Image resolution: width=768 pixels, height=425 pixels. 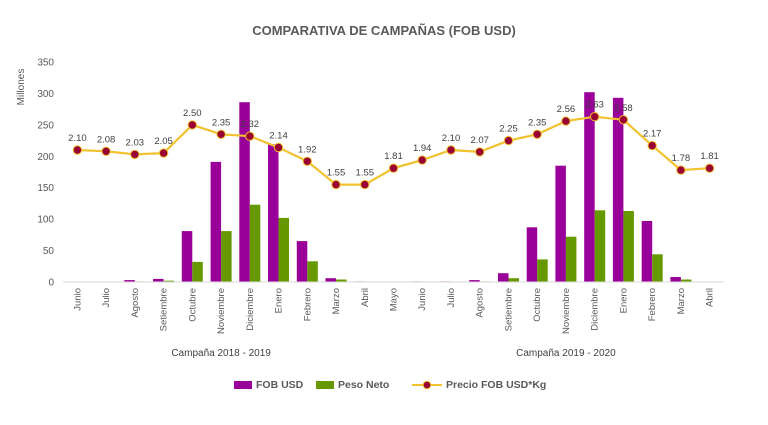 I want to click on price-data-label: 2.50, so click(x=192, y=113).